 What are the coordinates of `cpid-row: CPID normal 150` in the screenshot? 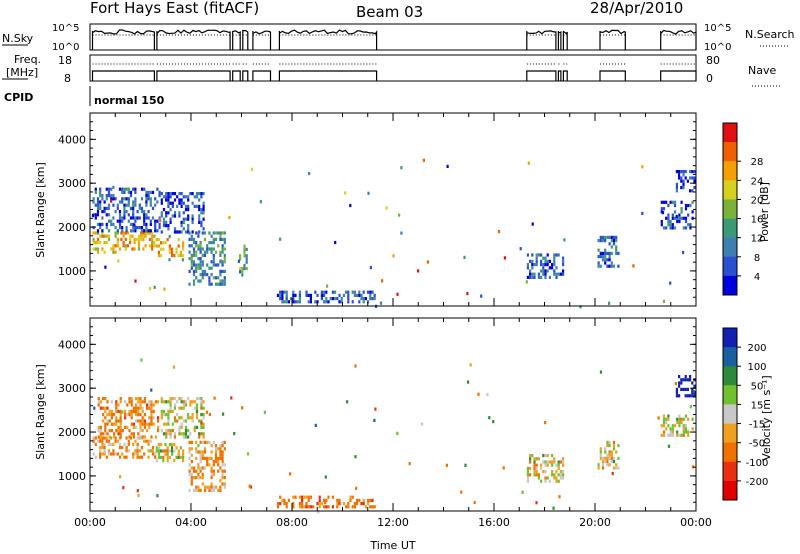 It's located at (84, 96).